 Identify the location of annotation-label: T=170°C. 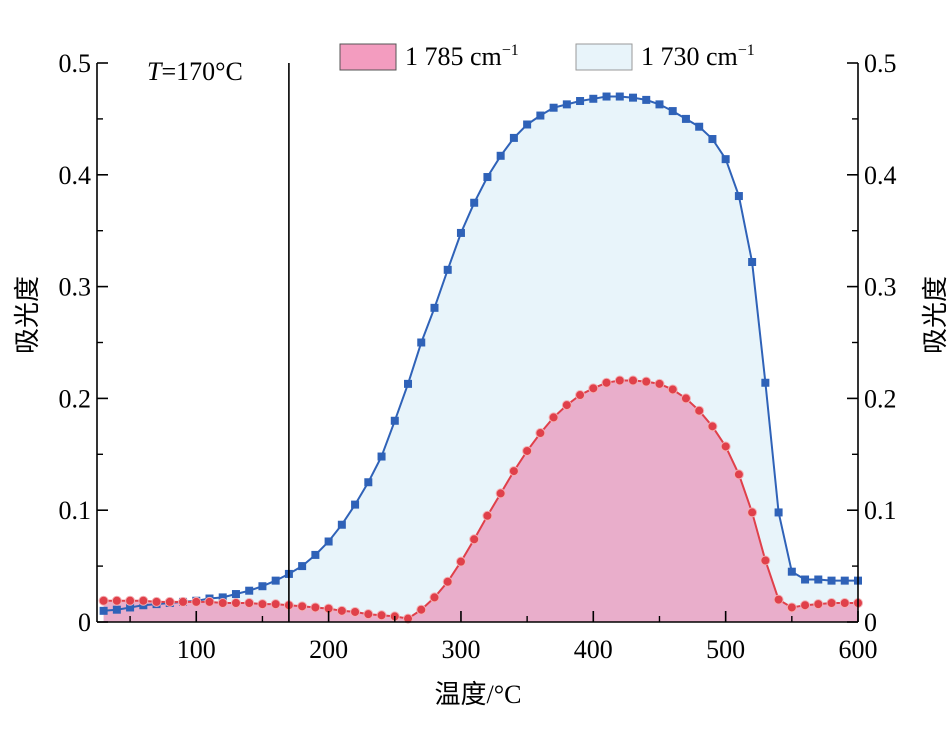
(195, 71).